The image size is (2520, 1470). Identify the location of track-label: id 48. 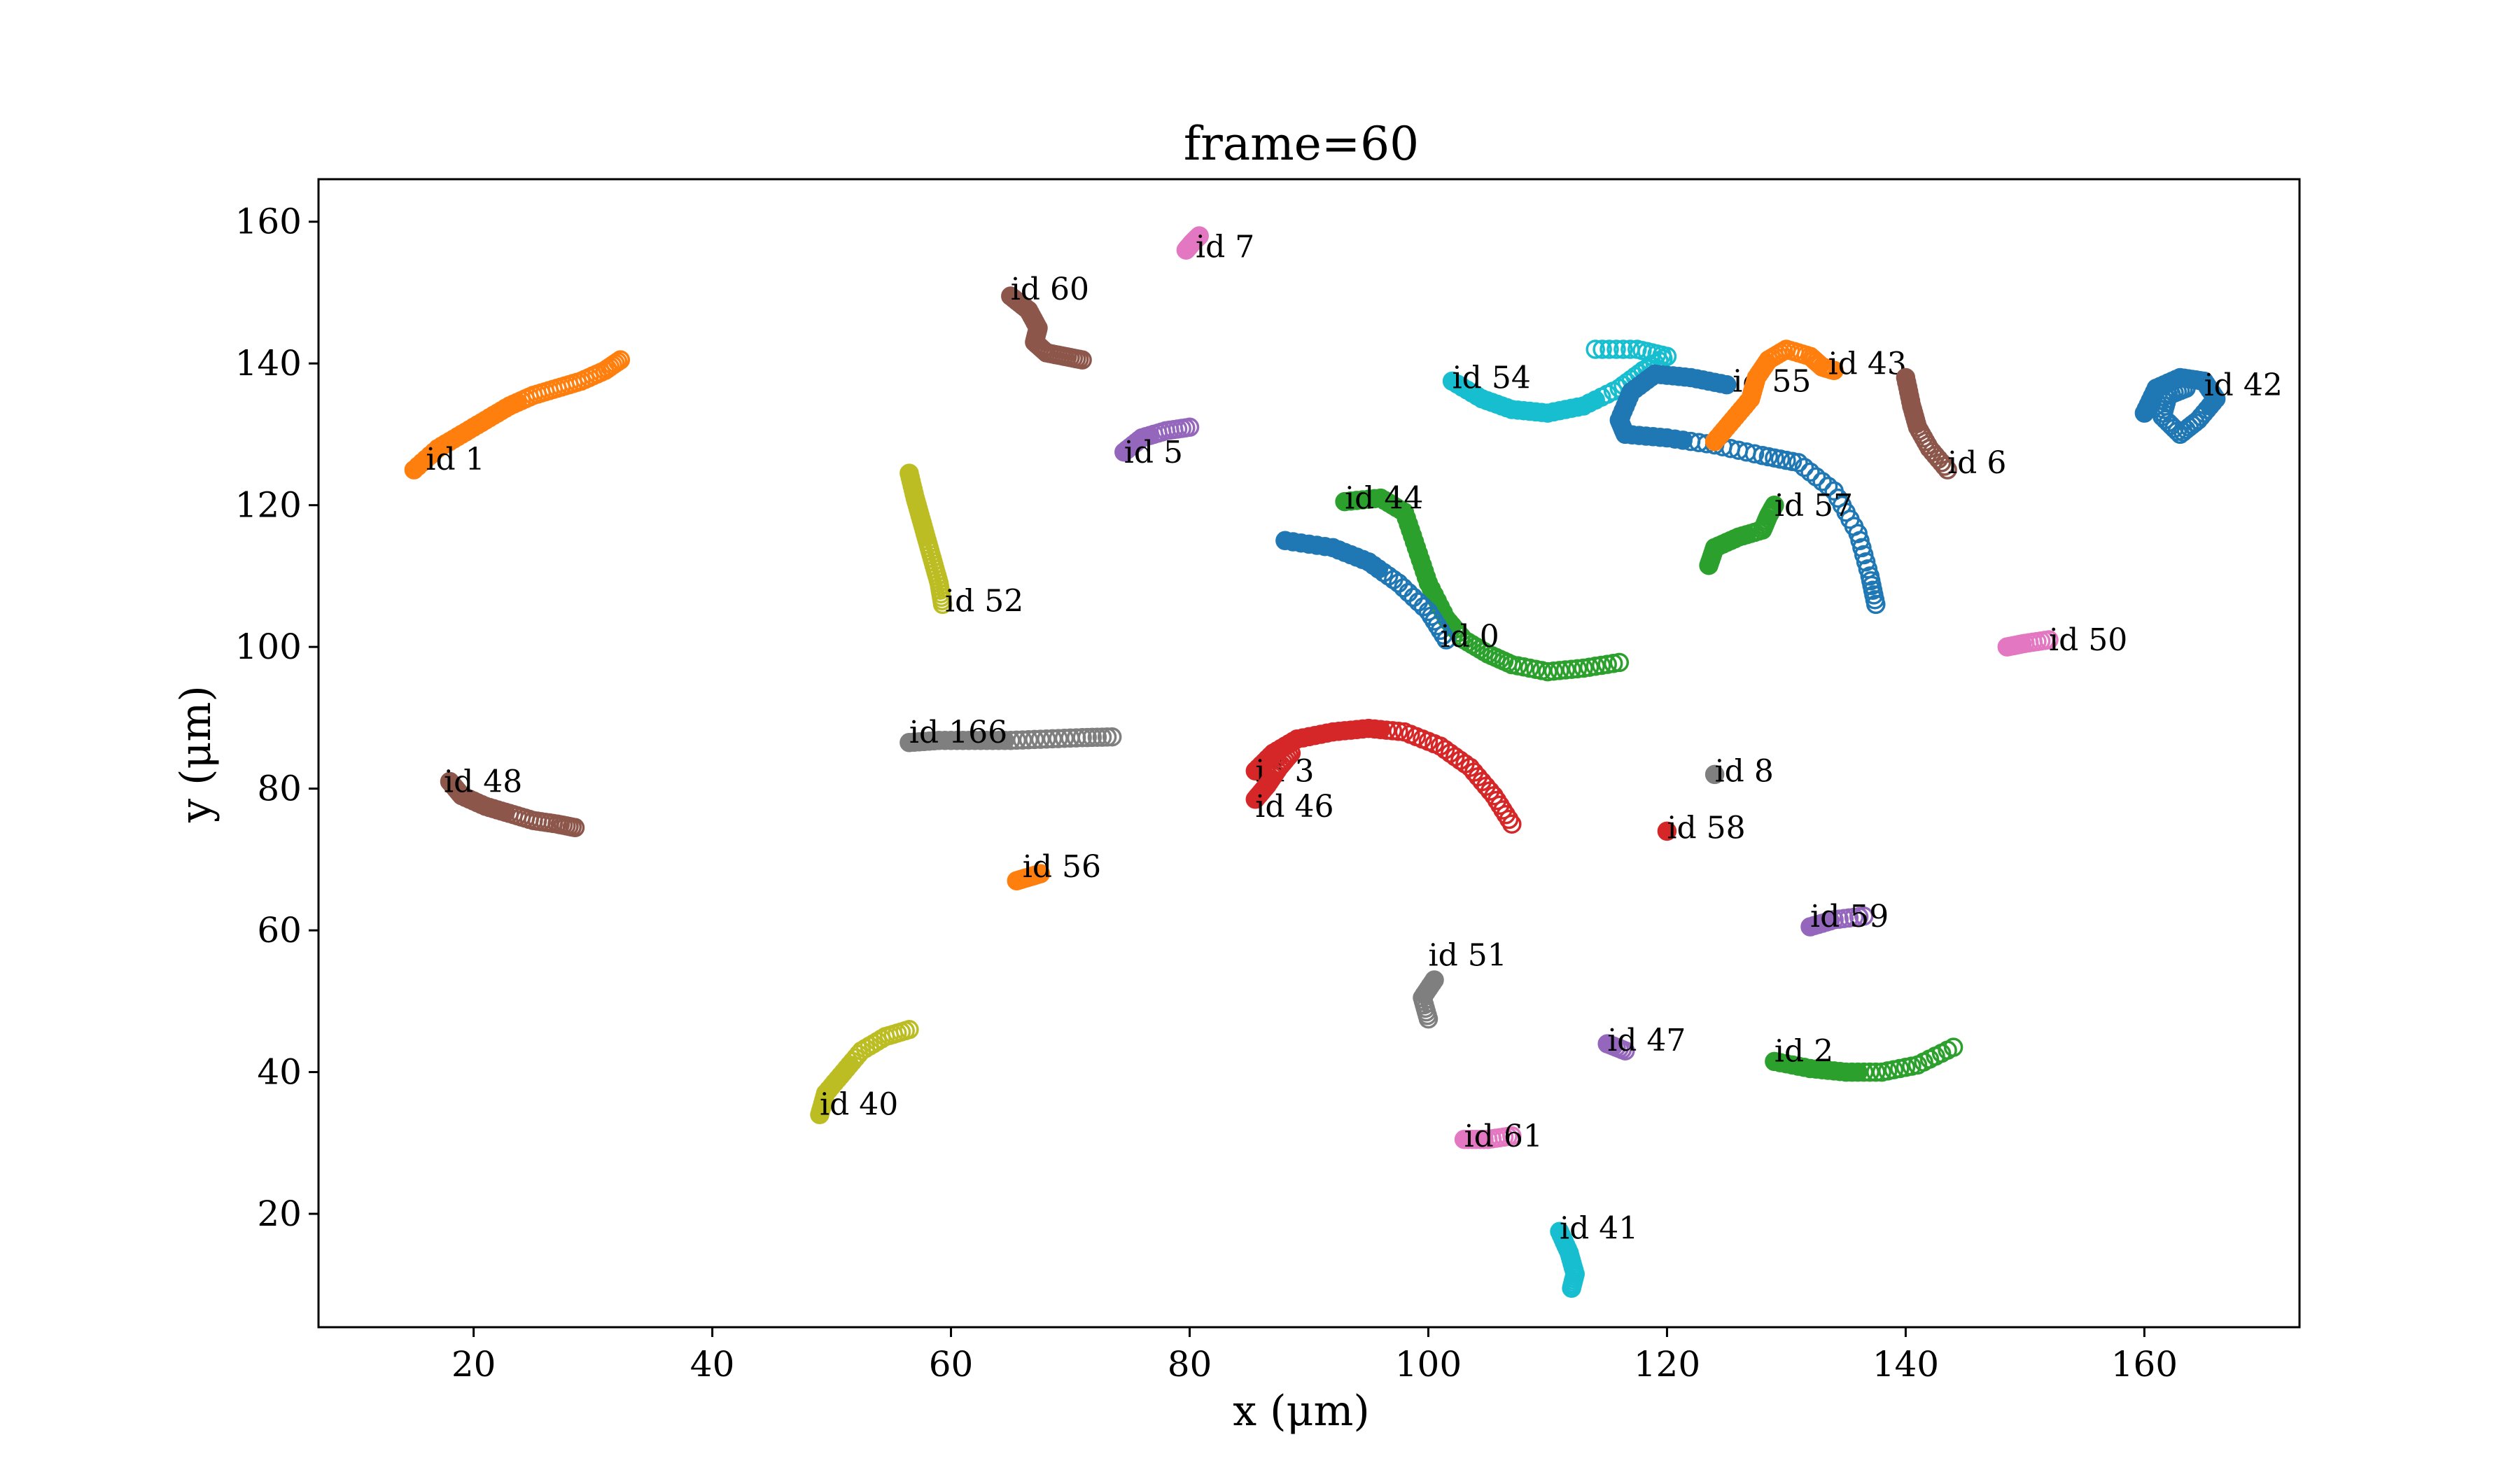
(483, 782).